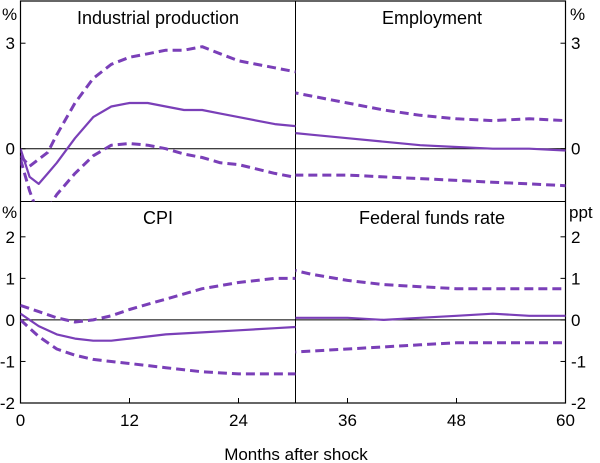 The image size is (600, 463). Describe the element at coordinates (10, 43) in the screenshot. I see `y-tick-label-left: 3` at that location.